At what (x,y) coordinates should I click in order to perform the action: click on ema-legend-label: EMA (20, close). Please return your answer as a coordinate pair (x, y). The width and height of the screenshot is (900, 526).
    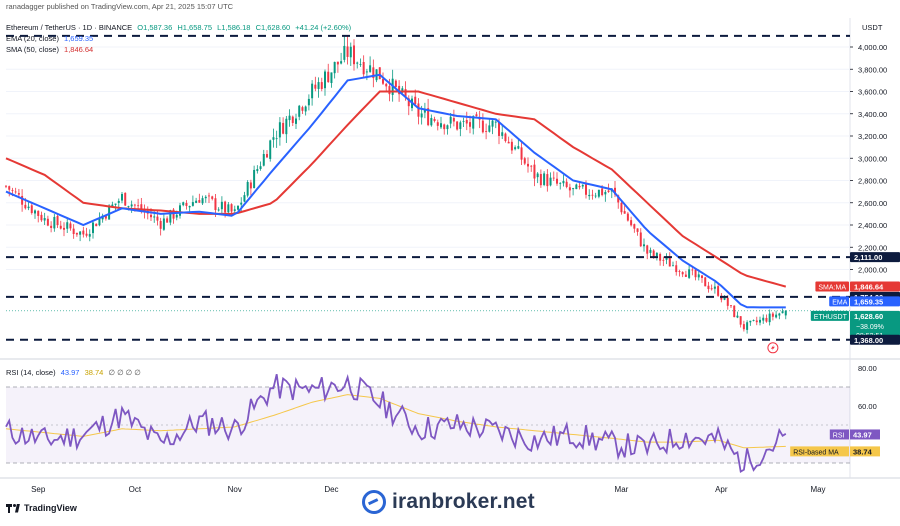
    Looking at the image, I should click on (32, 38).